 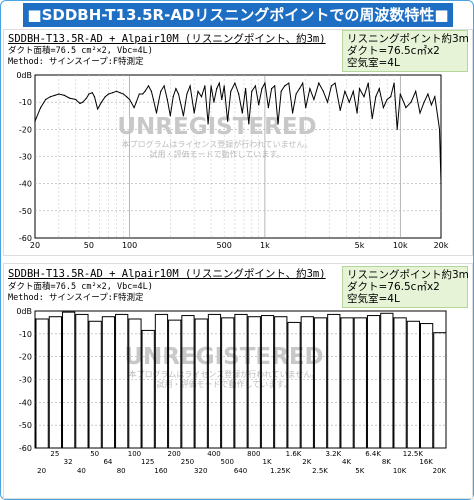 I want to click on x-tick-label: 2K, so click(x=306, y=462).